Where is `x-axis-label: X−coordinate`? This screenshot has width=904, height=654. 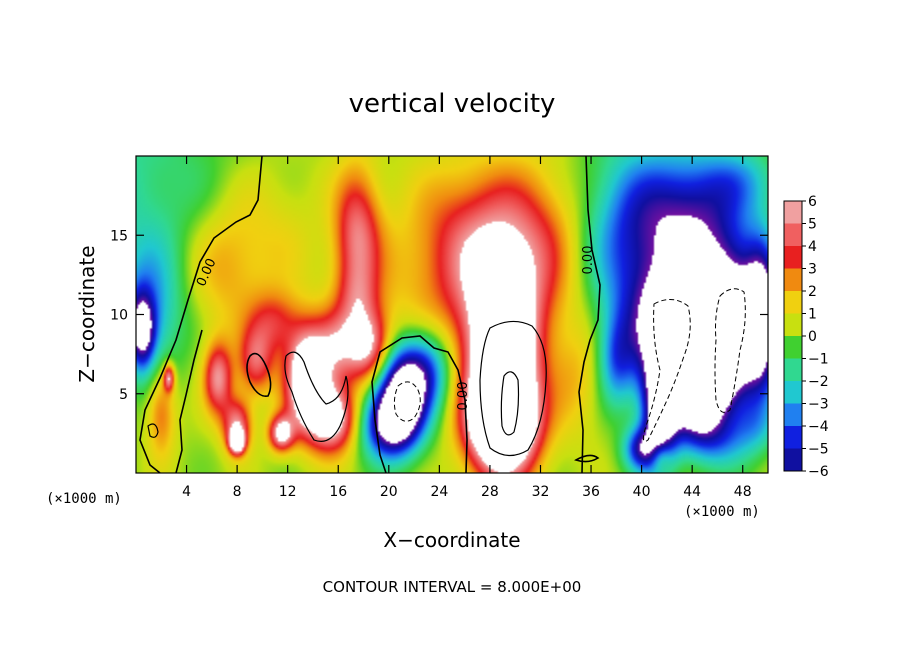 x-axis-label: X−coordinate is located at coordinates (451, 540).